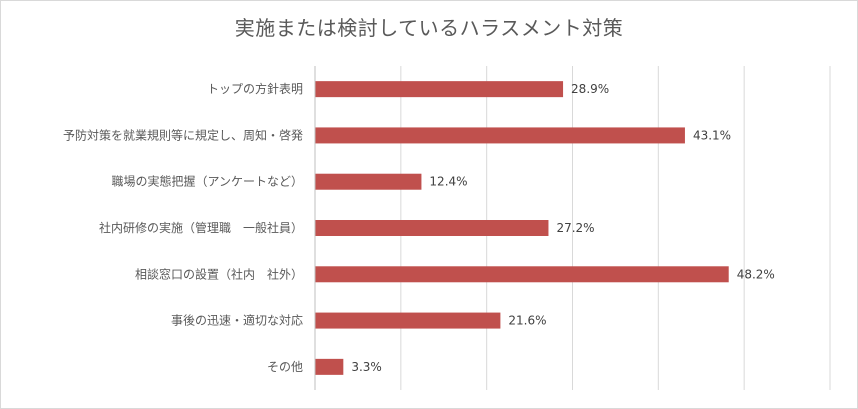  What do you see at coordinates (575, 228) in the screenshot?
I see `value-label: 27.2%` at bounding box center [575, 228].